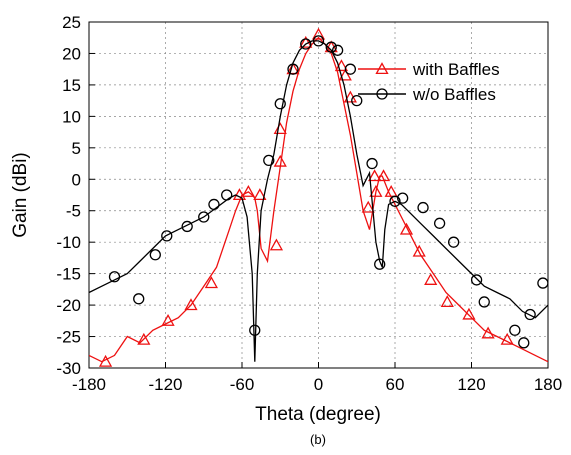 This screenshot has width=571, height=455. What do you see at coordinates (68, 368) in the screenshot?
I see `y-tick-label: -30` at bounding box center [68, 368].